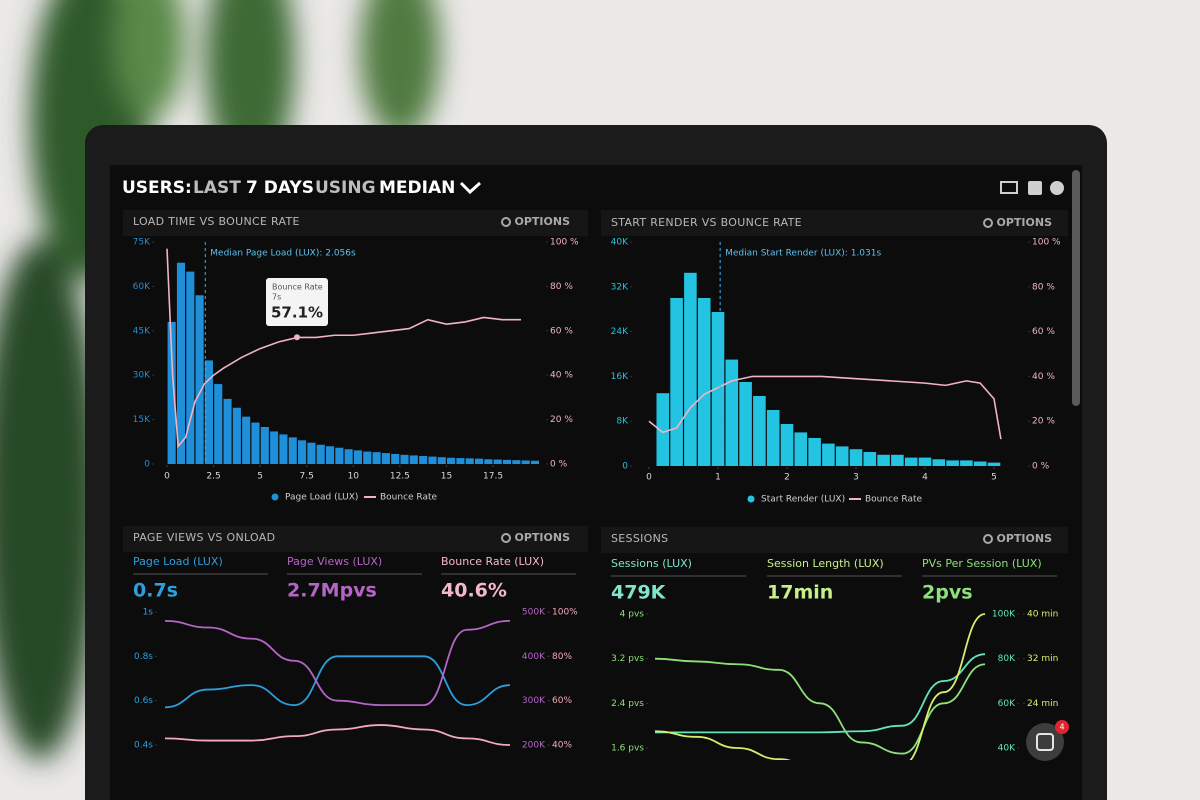 The height and width of the screenshot is (800, 1200). I want to click on y-tick-label: 30K, so click(142, 376).